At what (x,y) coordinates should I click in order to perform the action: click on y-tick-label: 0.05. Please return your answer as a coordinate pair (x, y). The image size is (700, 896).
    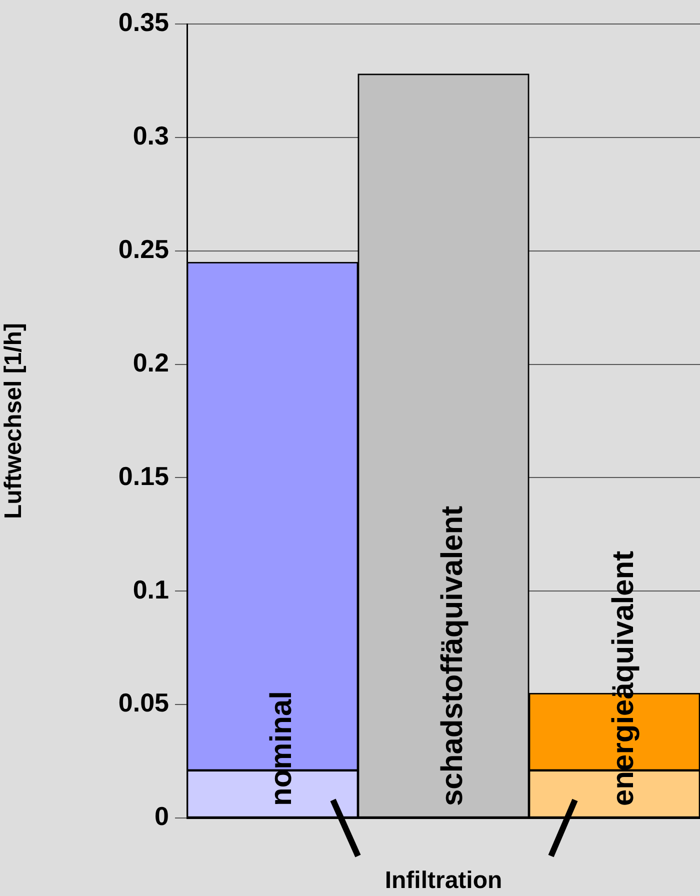
    Looking at the image, I should click on (143, 703).